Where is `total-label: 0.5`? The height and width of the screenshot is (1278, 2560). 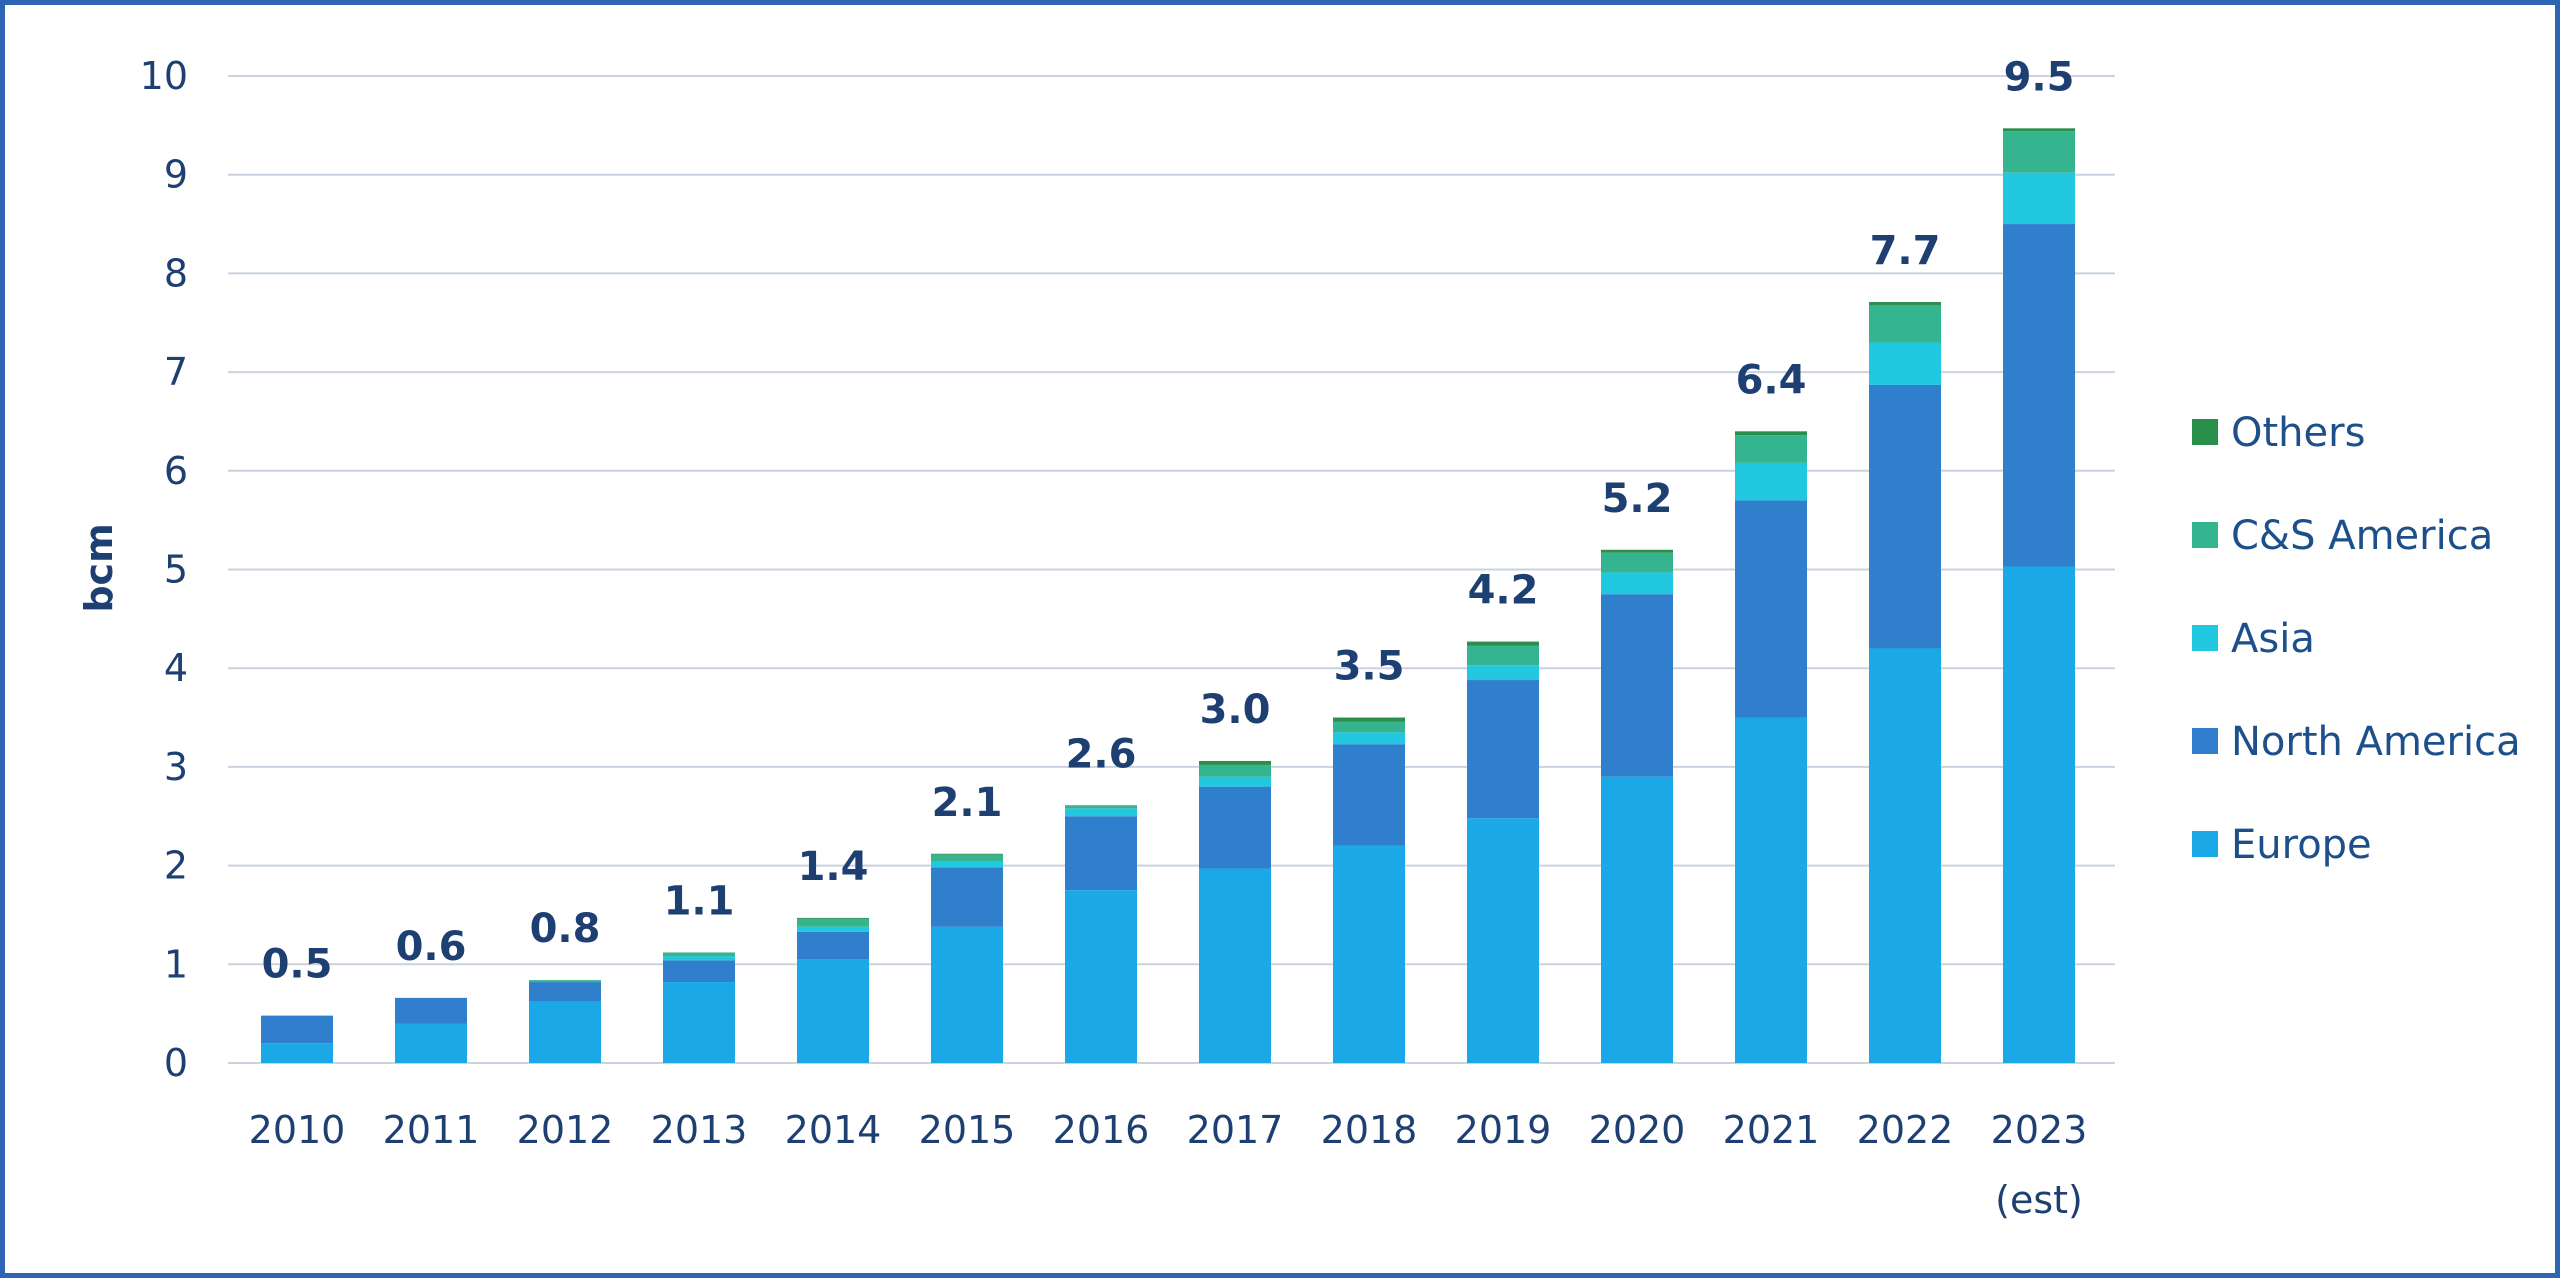 total-label: 0.5 is located at coordinates (297, 965).